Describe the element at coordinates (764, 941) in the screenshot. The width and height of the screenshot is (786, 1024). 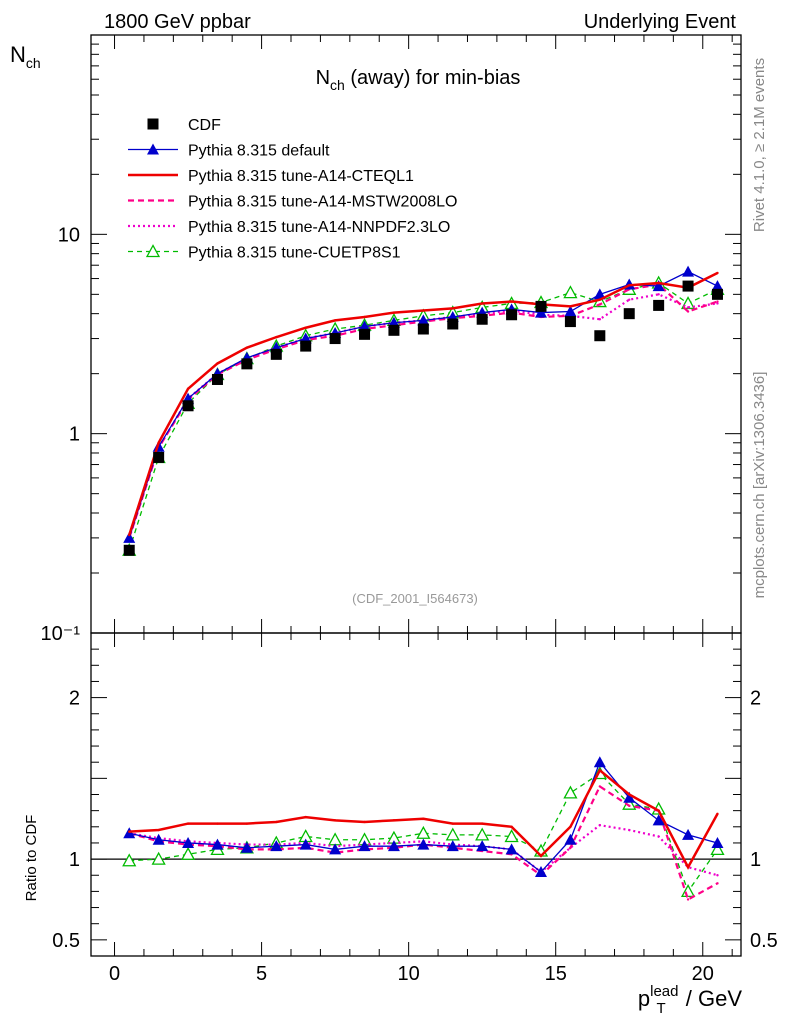
I see `ratio-y-tick-label-right: 0.5` at that location.